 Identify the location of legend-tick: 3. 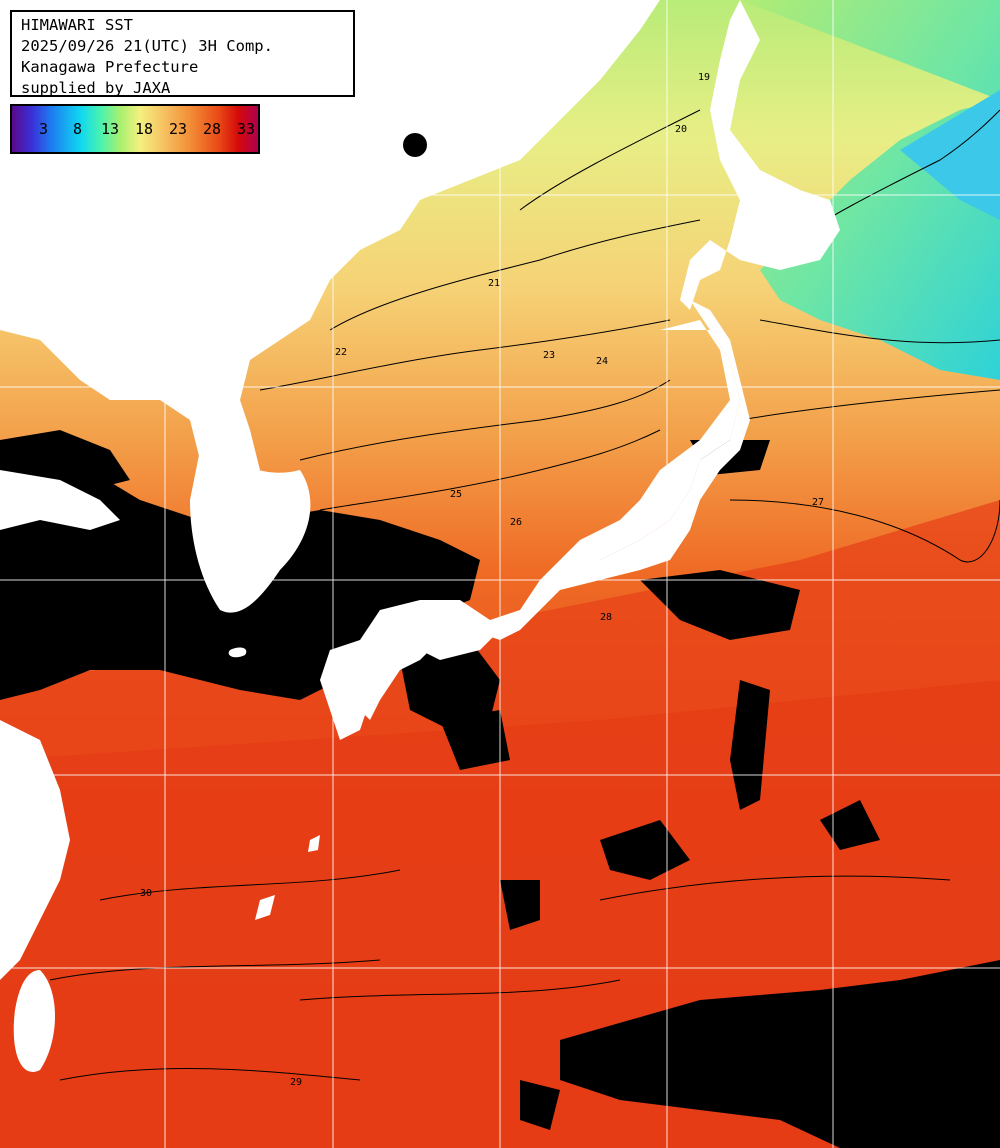
(44, 129).